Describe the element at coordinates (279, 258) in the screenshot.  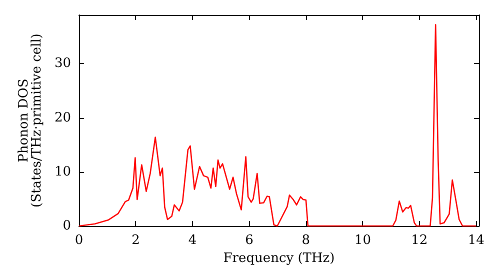
I see `x-axis-title: Frequency (THz)` at that location.